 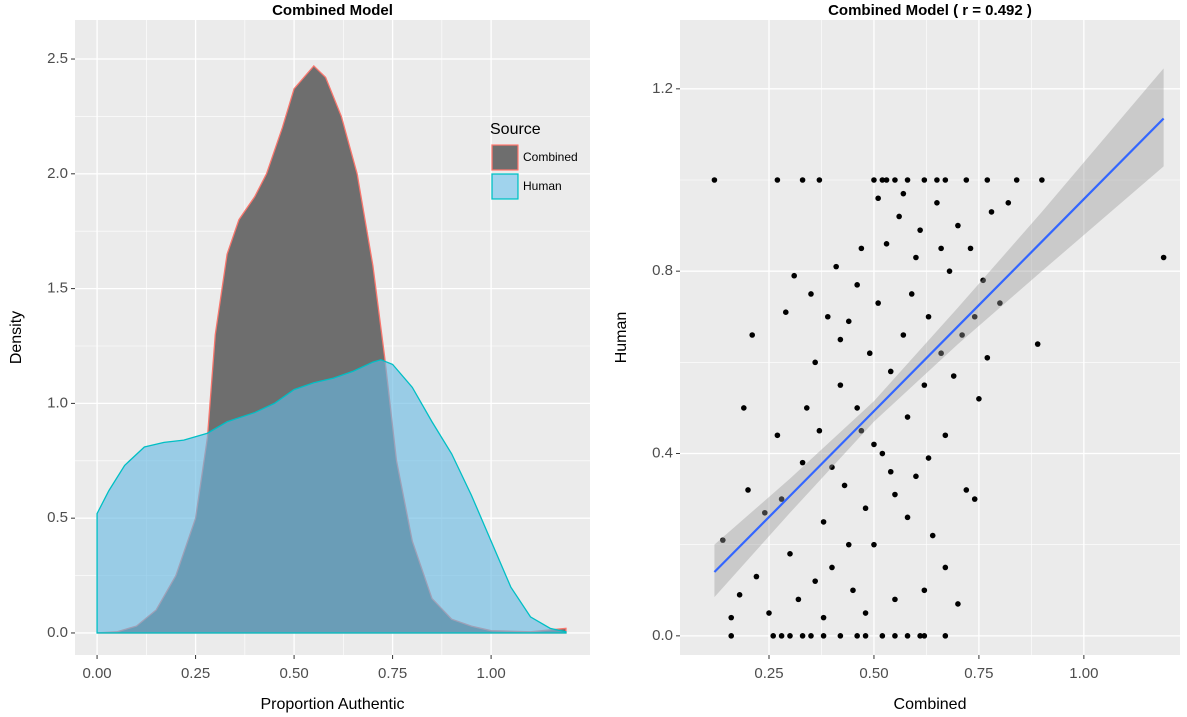 I want to click on y-tick-label: 1.2, so click(x=662, y=88).